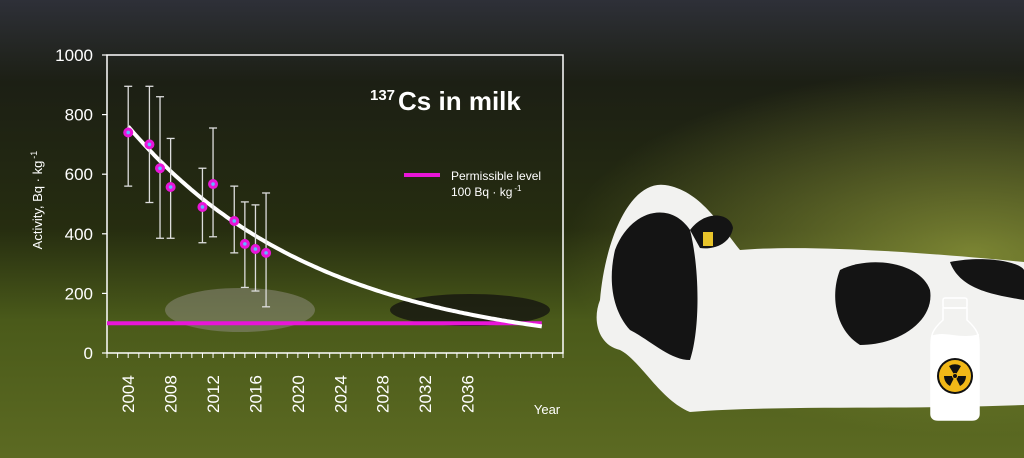  I want to click on x-tick-label: 2036, so click(468, 394).